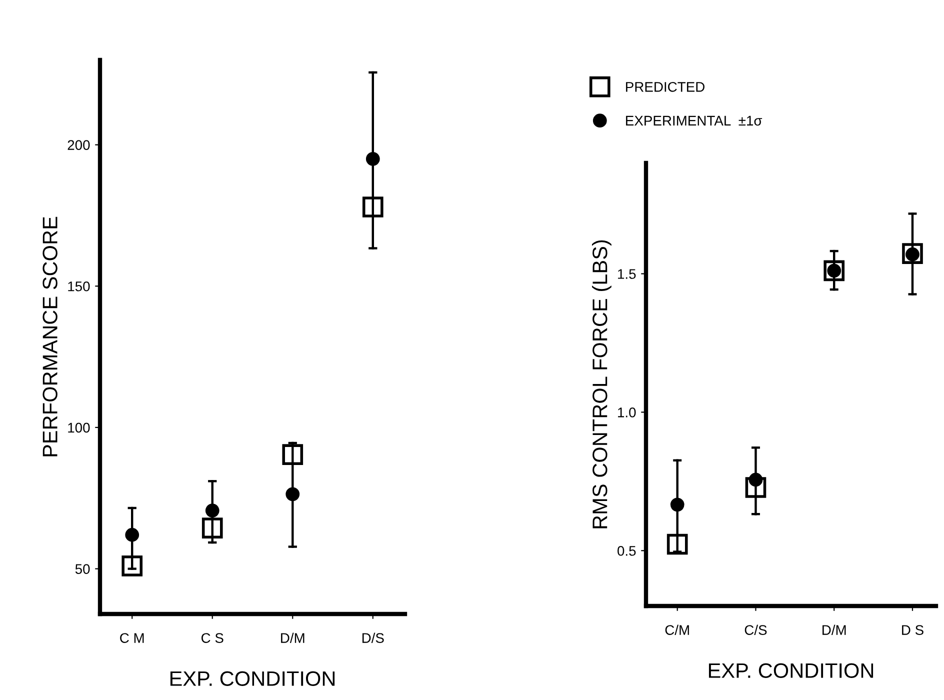 The image size is (944, 700). What do you see at coordinates (665, 87) in the screenshot?
I see `legend-label: PREDICTED` at bounding box center [665, 87].